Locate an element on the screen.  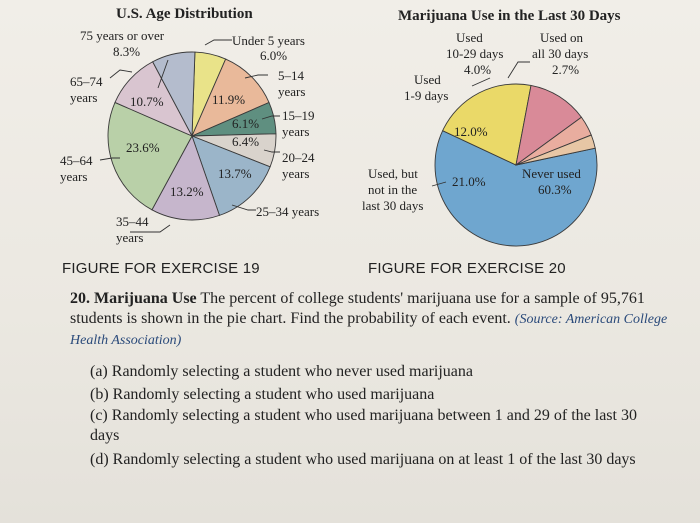
exercise-heading: Marijuana Use is located at coordinates (145, 298).